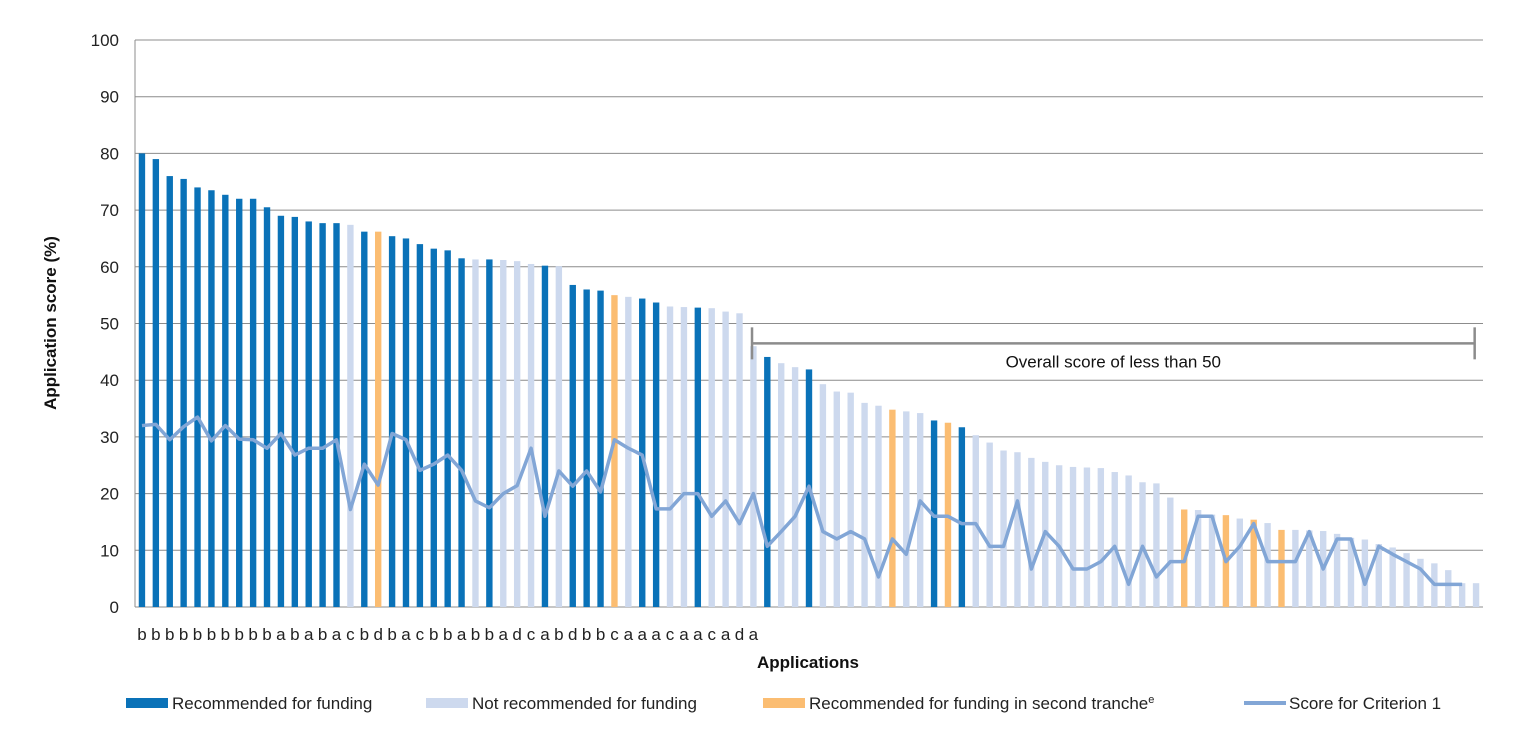 This screenshot has height=747, width=1526. I want to click on legend-superscript: e, so click(1151, 700).